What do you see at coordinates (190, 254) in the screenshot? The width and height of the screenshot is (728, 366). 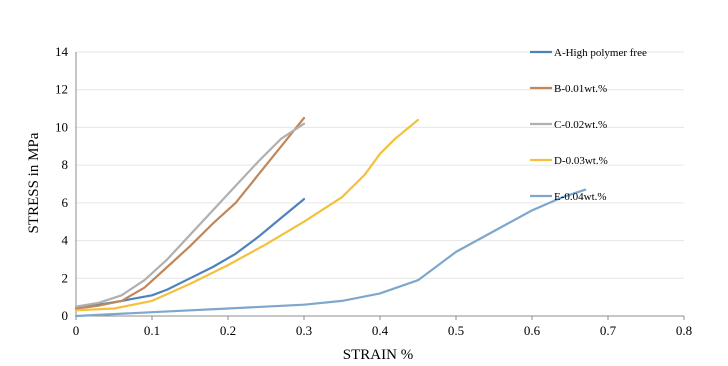 I see `series-line-a` at bounding box center [190, 254].